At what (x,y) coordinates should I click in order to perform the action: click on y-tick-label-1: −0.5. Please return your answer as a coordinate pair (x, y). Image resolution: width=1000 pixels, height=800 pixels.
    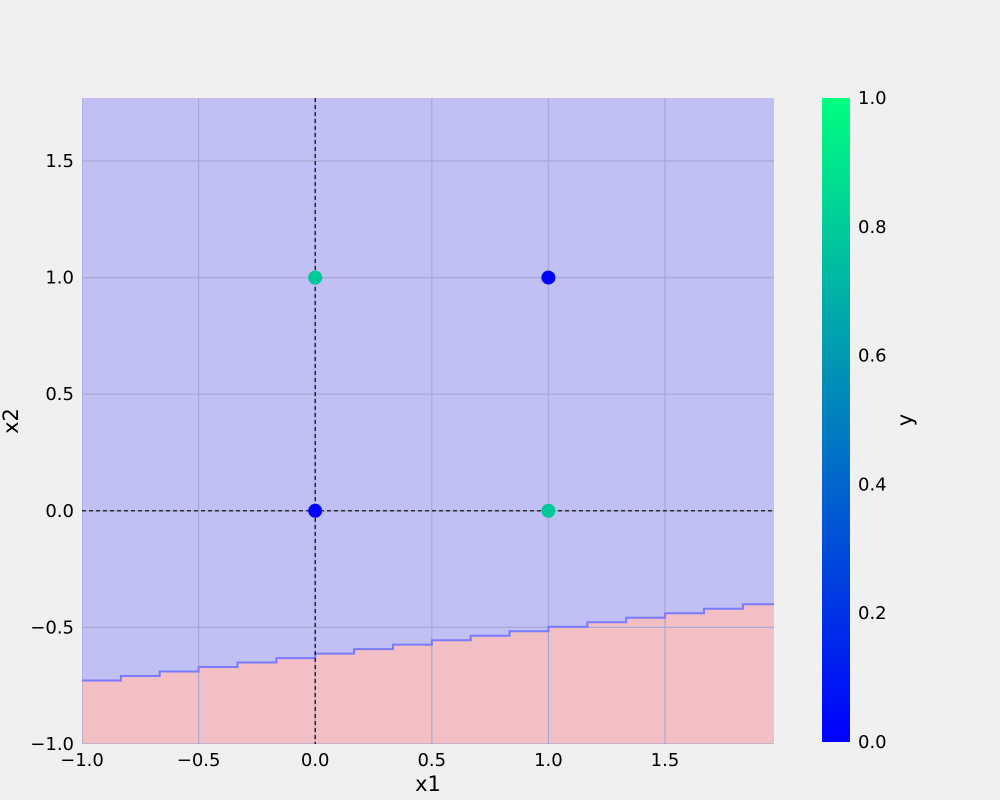
    Looking at the image, I should click on (52, 627).